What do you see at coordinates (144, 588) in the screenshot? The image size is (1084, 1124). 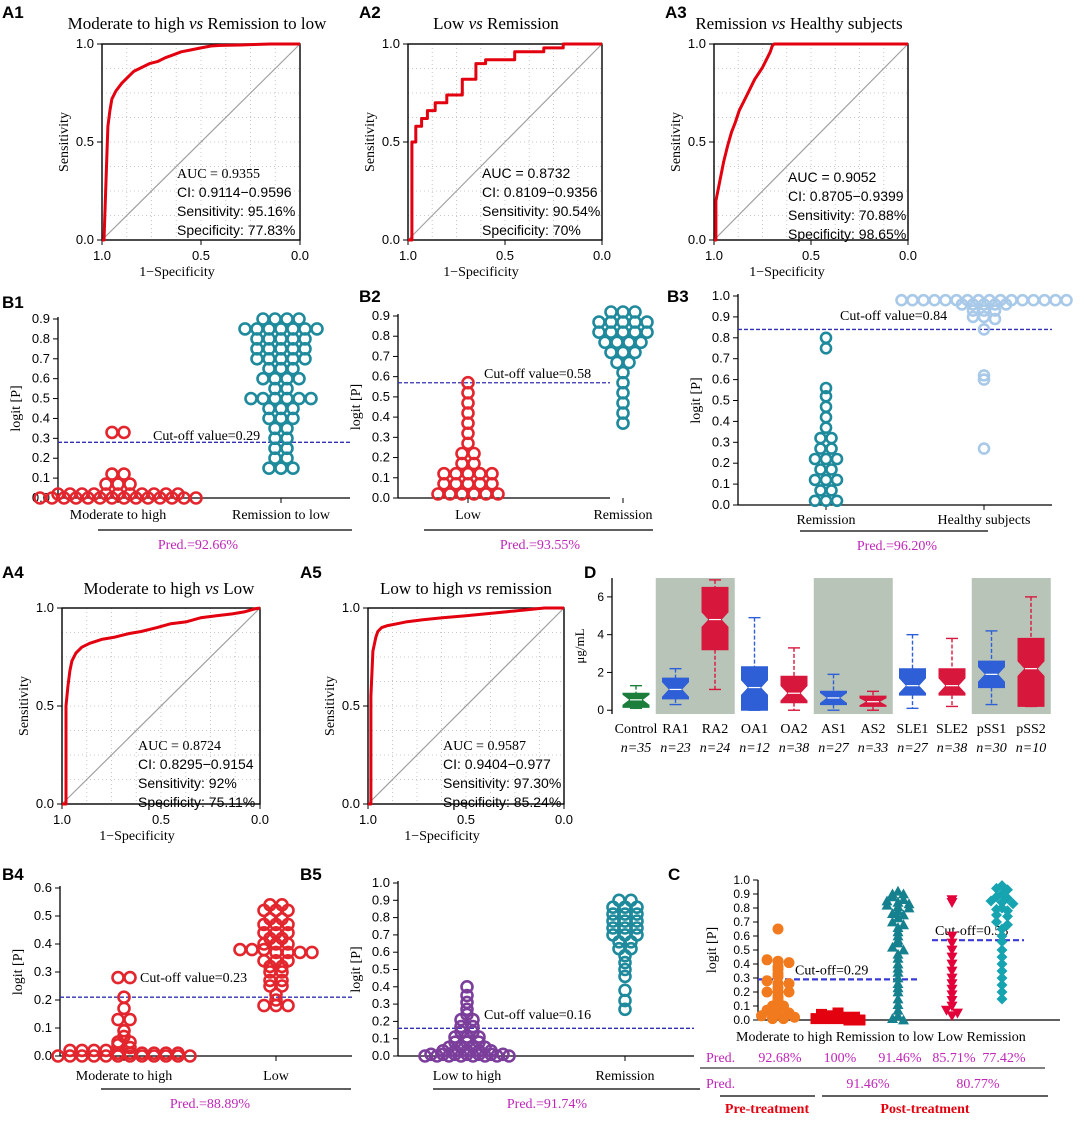 I see `roc-title-part: Moderate to high` at bounding box center [144, 588].